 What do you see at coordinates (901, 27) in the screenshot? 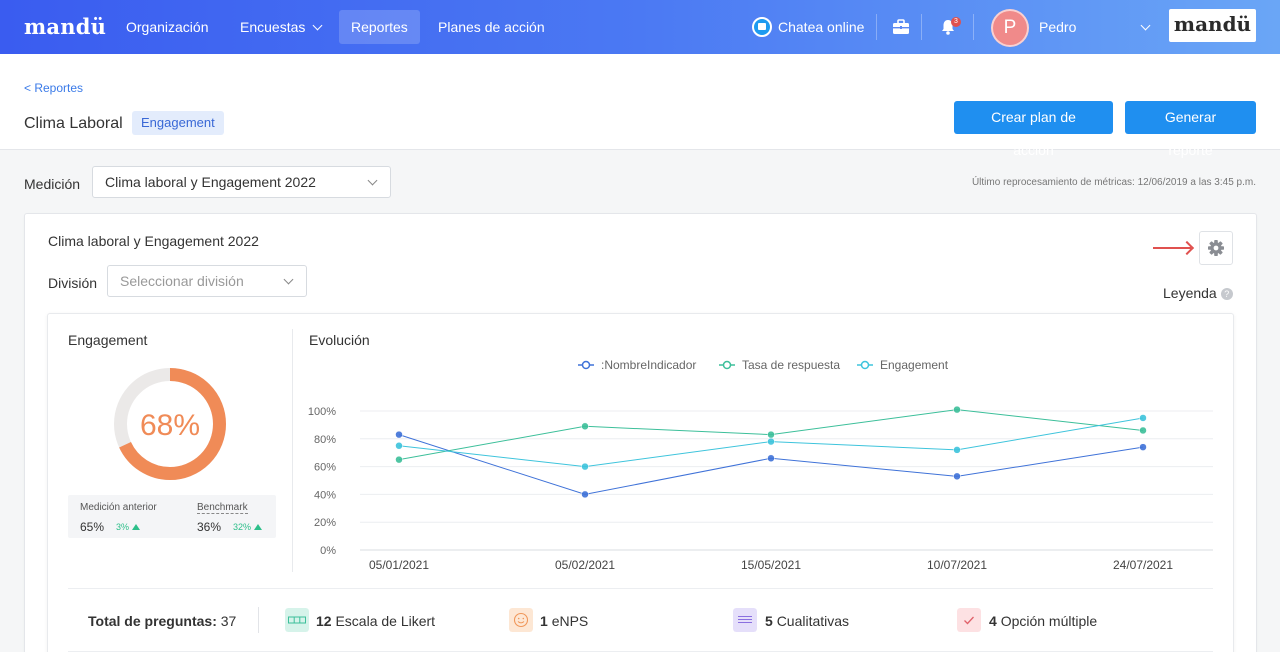
I see `briefcase-icon` at bounding box center [901, 27].